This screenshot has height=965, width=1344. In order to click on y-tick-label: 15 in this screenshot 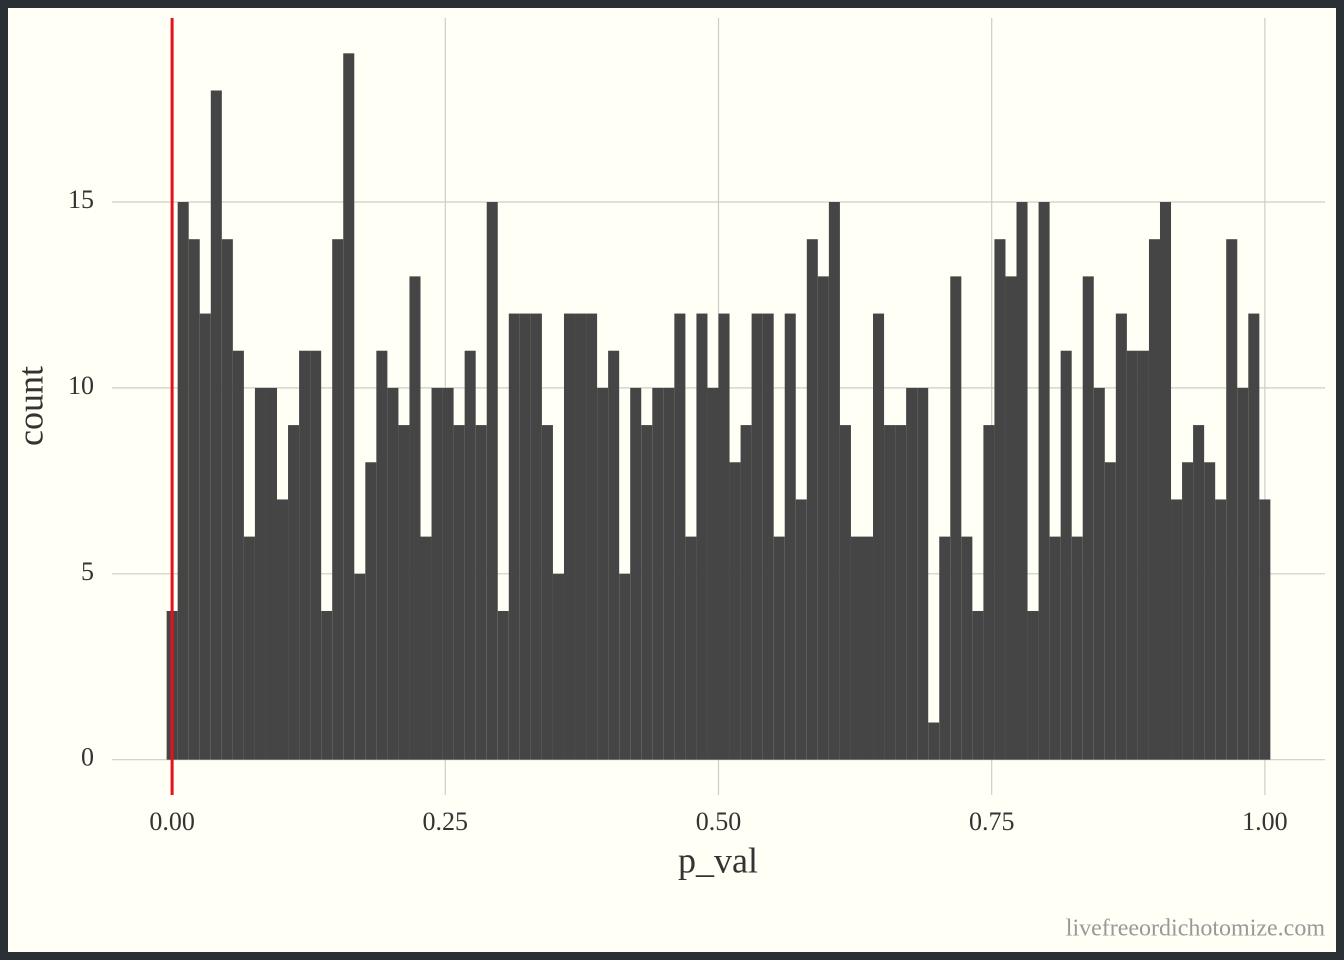, I will do `click(81, 199)`.